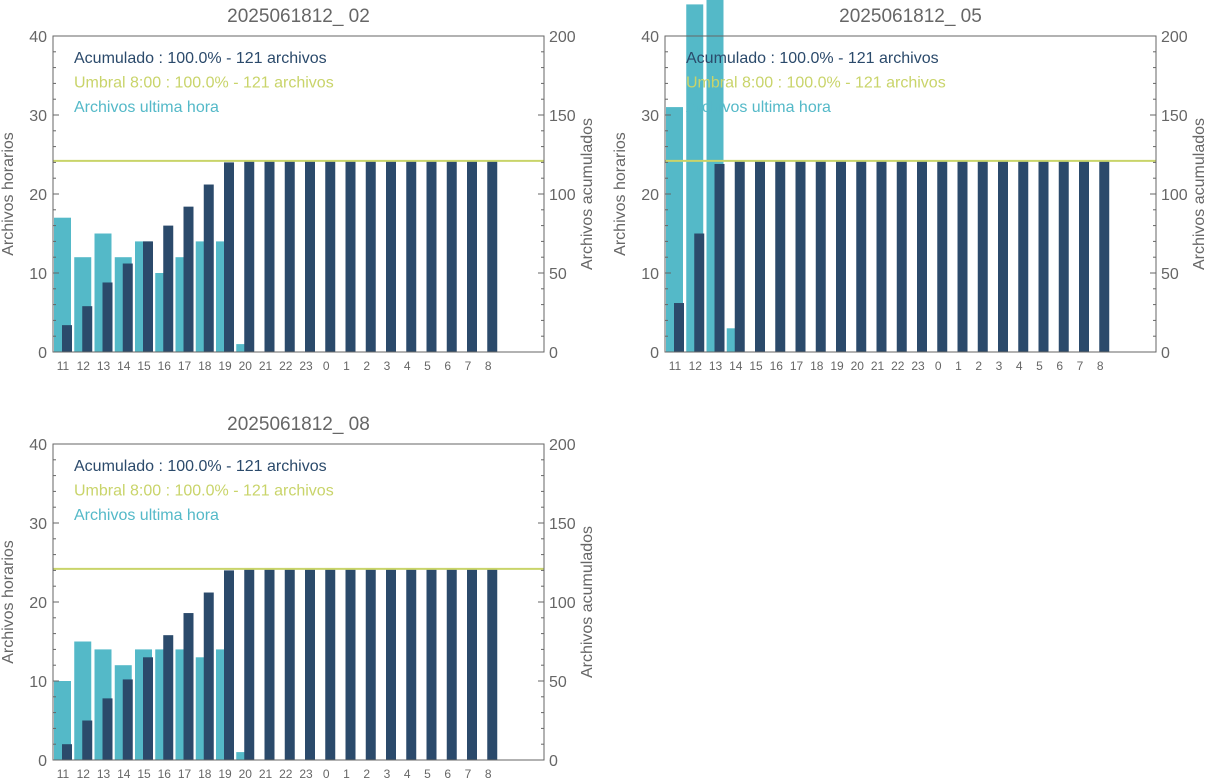 This screenshot has width=1206, height=779. What do you see at coordinates (246, 366) in the screenshot?
I see `x-tick-label: 20` at bounding box center [246, 366].